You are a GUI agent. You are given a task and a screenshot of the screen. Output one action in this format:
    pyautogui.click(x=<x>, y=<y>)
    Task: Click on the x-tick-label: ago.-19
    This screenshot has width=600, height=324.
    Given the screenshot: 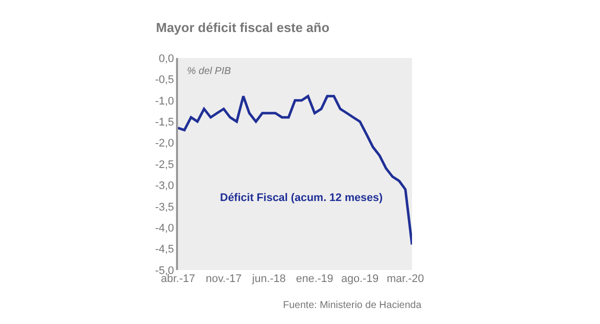 What is the action you would take?
    pyautogui.click(x=360, y=279)
    